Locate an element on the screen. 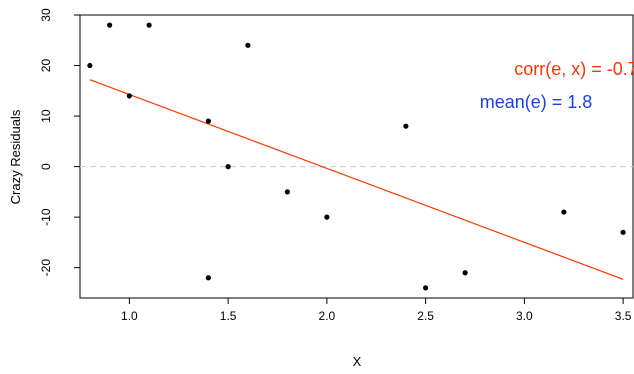  x-tick-label: 2.0 is located at coordinates (327, 316).